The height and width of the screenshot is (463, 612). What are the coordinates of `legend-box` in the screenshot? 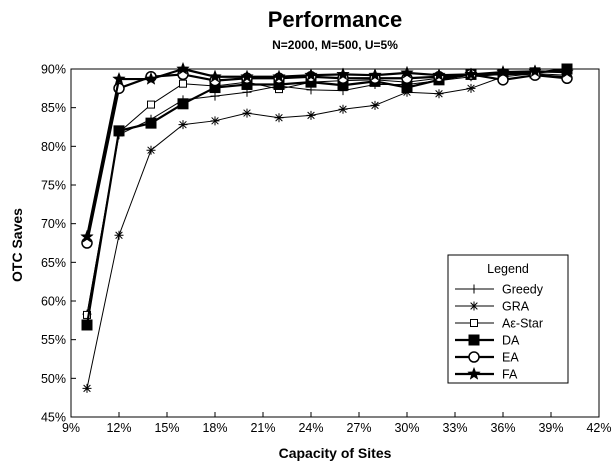 It's located at (508, 319).